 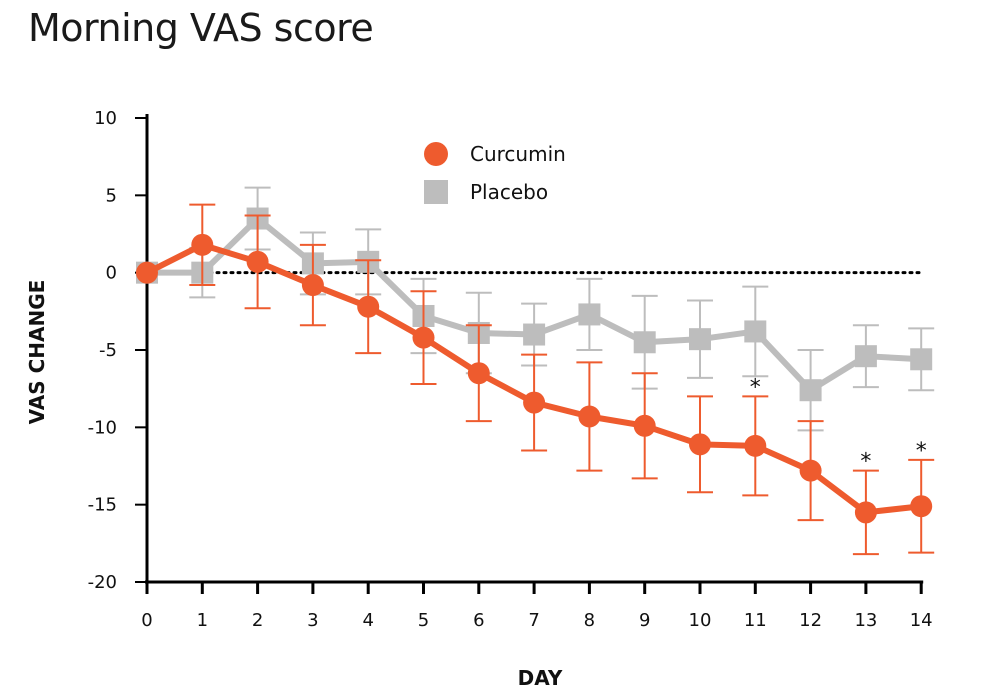 I want to click on x-tick-label: 12, so click(x=810, y=620).